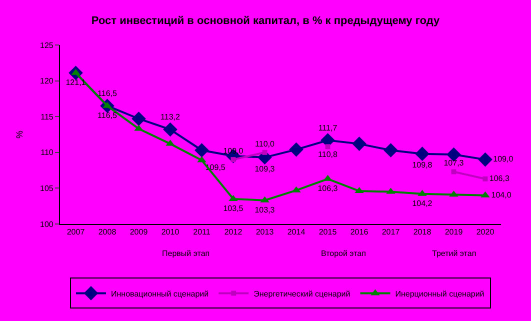 The height and width of the screenshot is (321, 531). Describe the element at coordinates (107, 232) in the screenshot. I see `x-tick-label: 2008` at that location.